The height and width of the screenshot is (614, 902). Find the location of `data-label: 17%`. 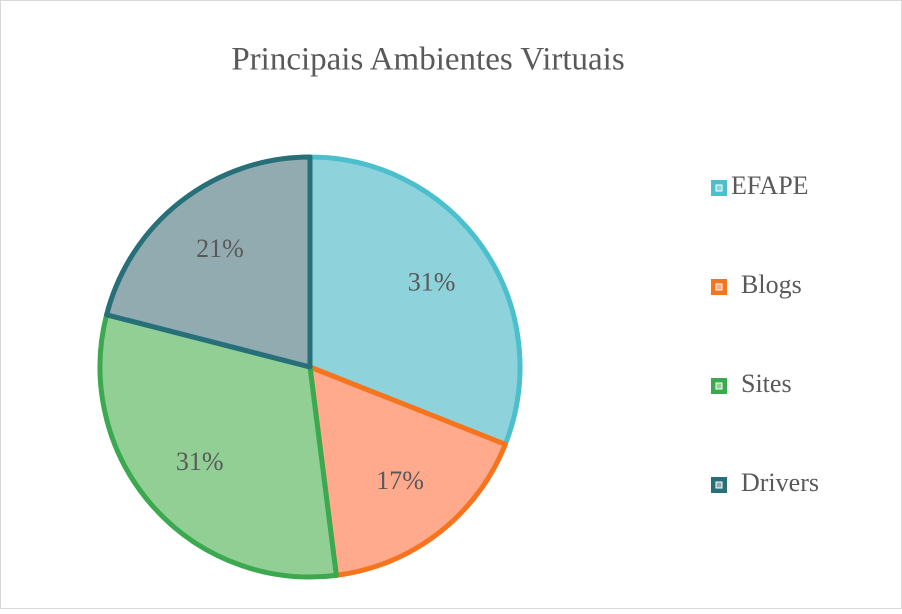

data-label: 17% is located at coordinates (400, 480).